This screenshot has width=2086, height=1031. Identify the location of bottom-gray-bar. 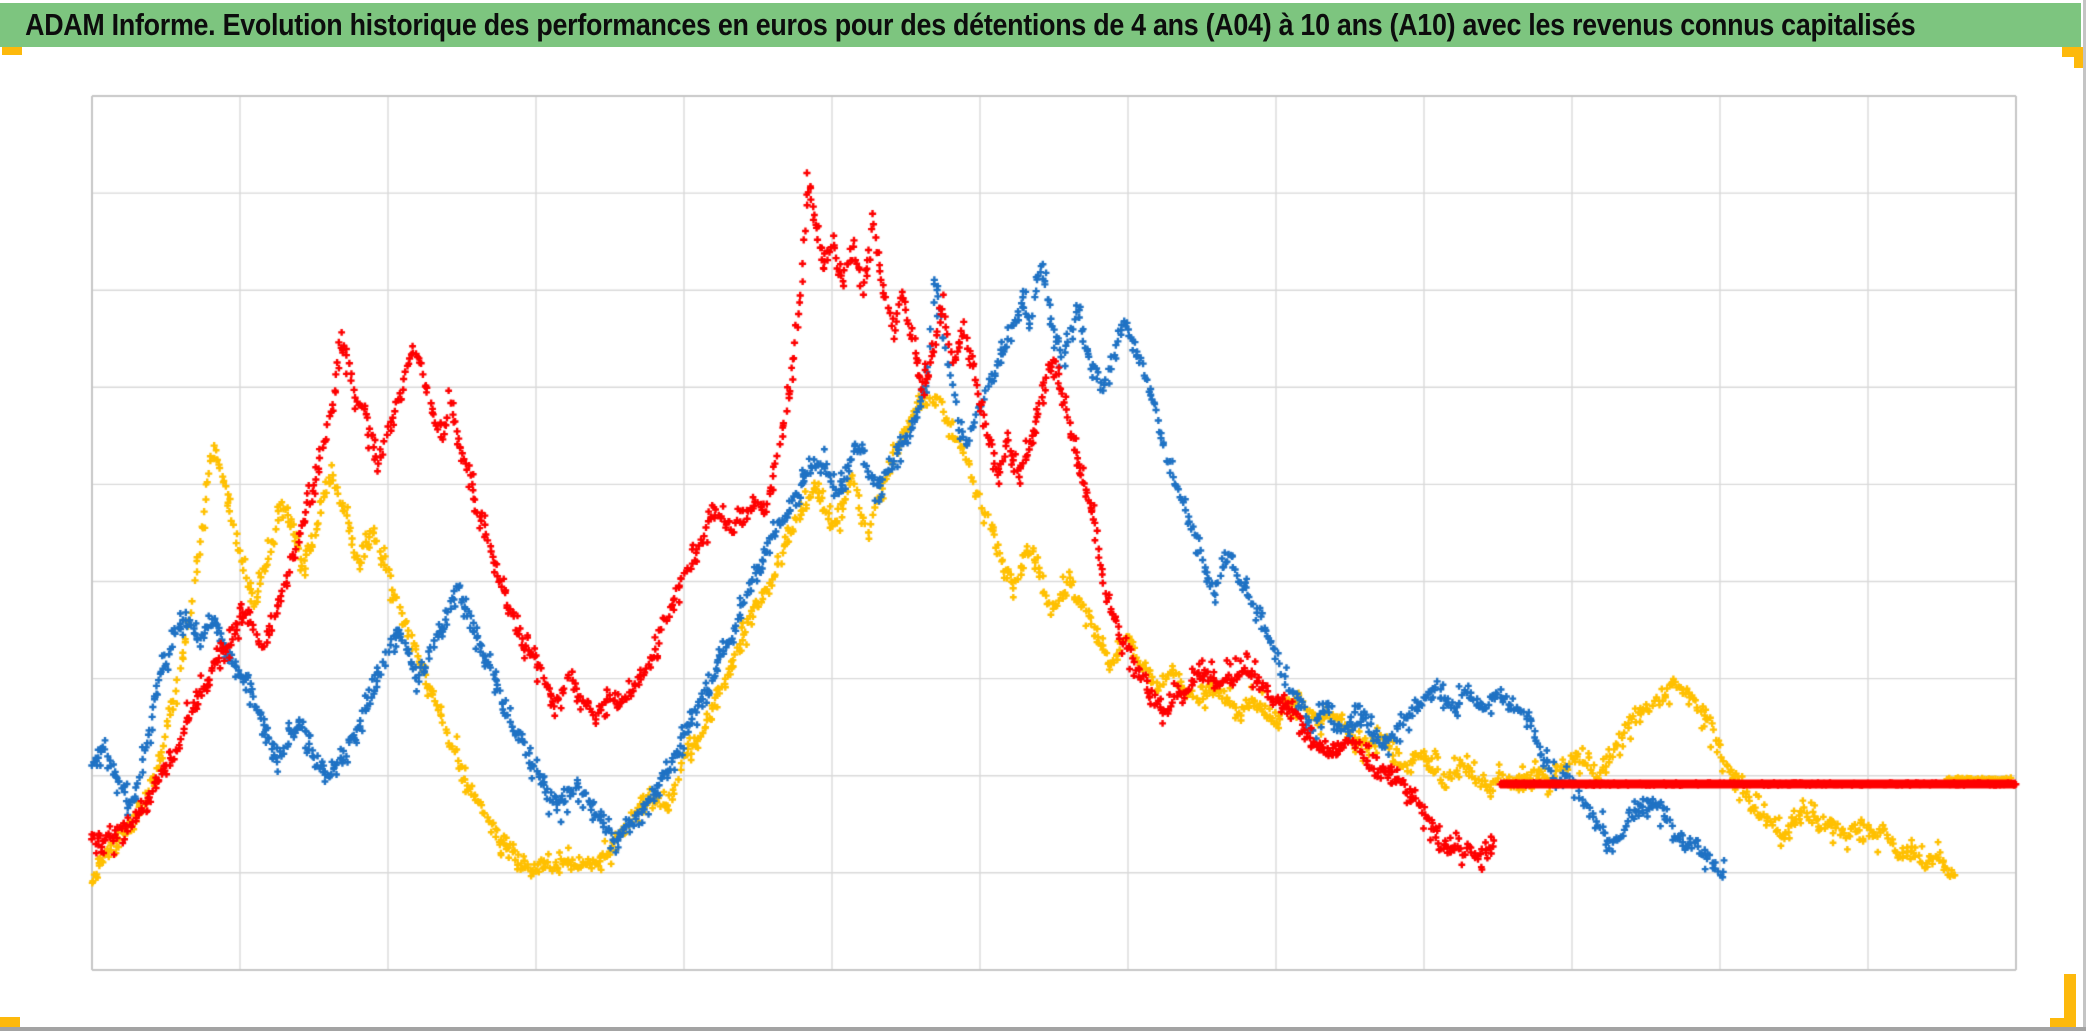
(1043, 1029).